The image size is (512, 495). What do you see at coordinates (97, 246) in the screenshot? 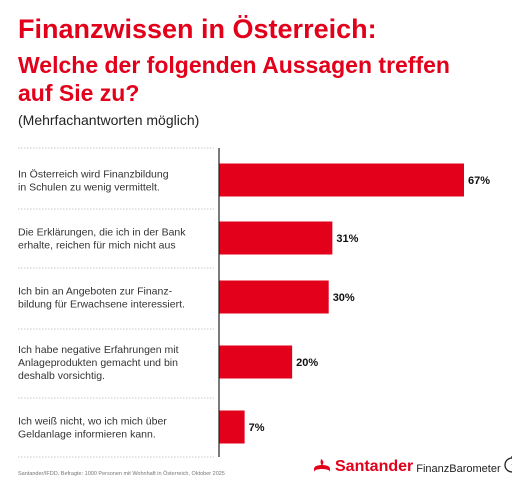
I see `category-label-1-1: erhalte, reichen für mich nicht aus` at bounding box center [97, 246].